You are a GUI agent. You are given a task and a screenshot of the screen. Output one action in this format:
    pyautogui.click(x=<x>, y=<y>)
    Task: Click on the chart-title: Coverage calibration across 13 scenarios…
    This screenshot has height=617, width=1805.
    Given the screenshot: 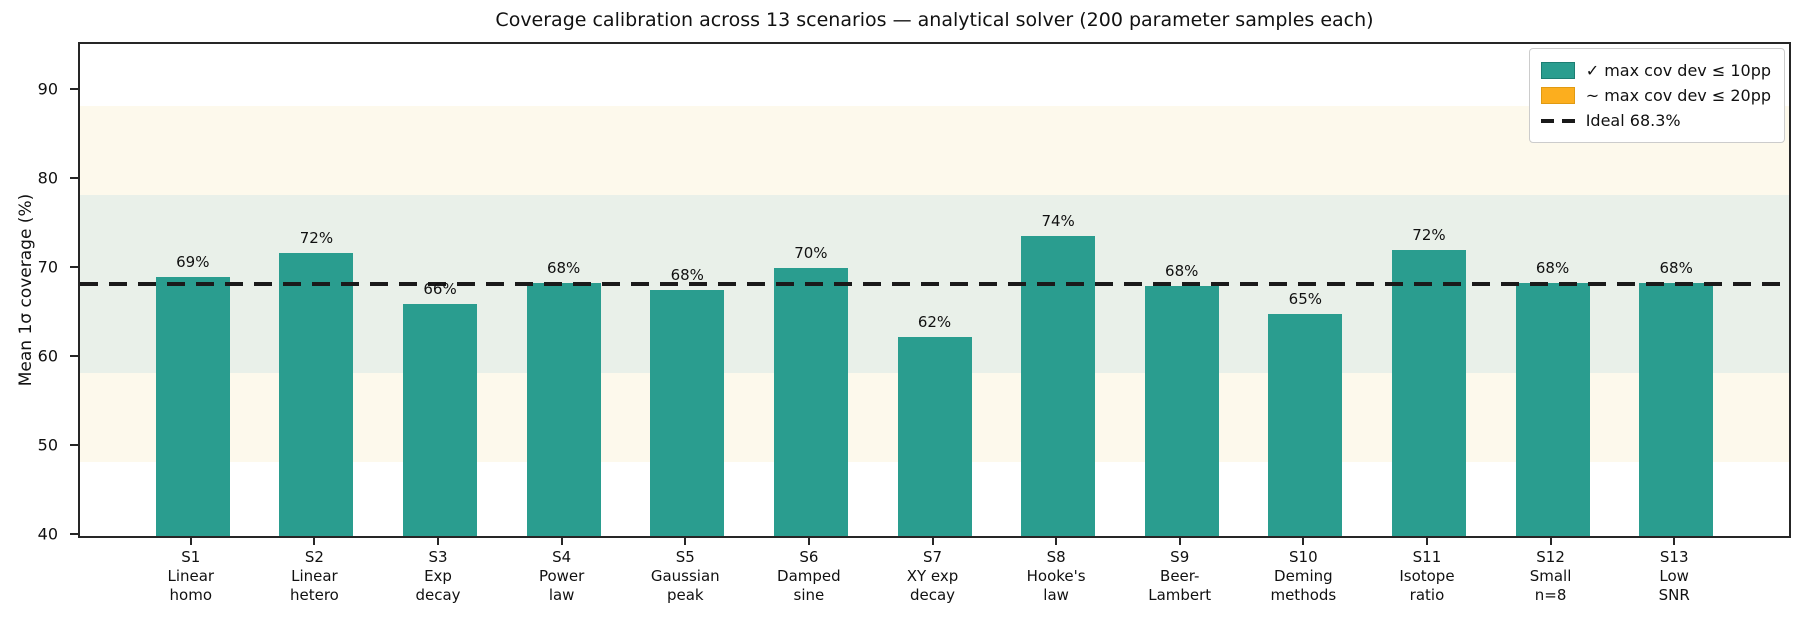 What is the action you would take?
    pyautogui.click(x=934, y=20)
    